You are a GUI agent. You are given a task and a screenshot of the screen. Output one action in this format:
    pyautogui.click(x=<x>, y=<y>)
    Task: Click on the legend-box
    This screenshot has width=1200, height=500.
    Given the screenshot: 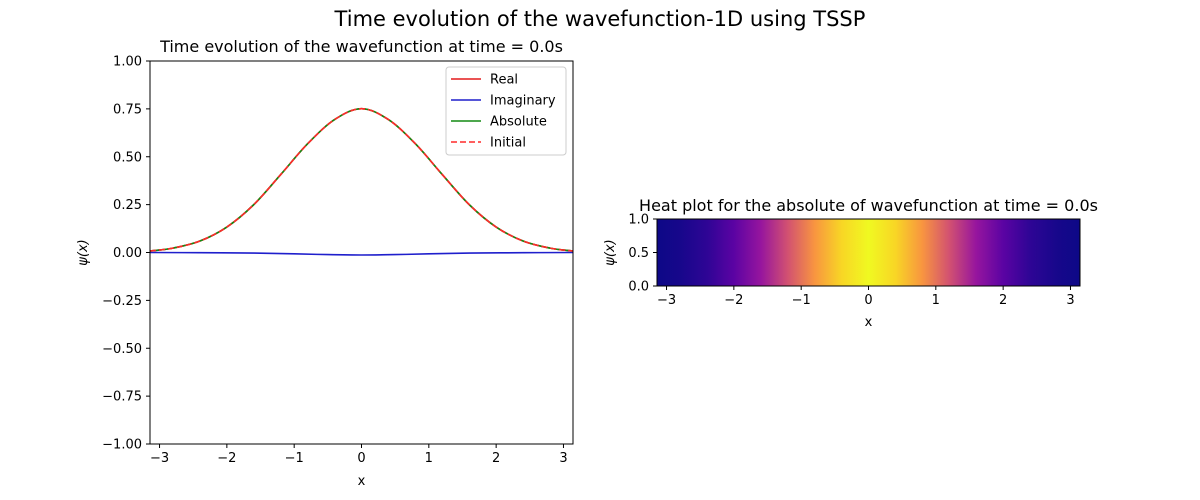 What is the action you would take?
    pyautogui.click(x=506, y=111)
    